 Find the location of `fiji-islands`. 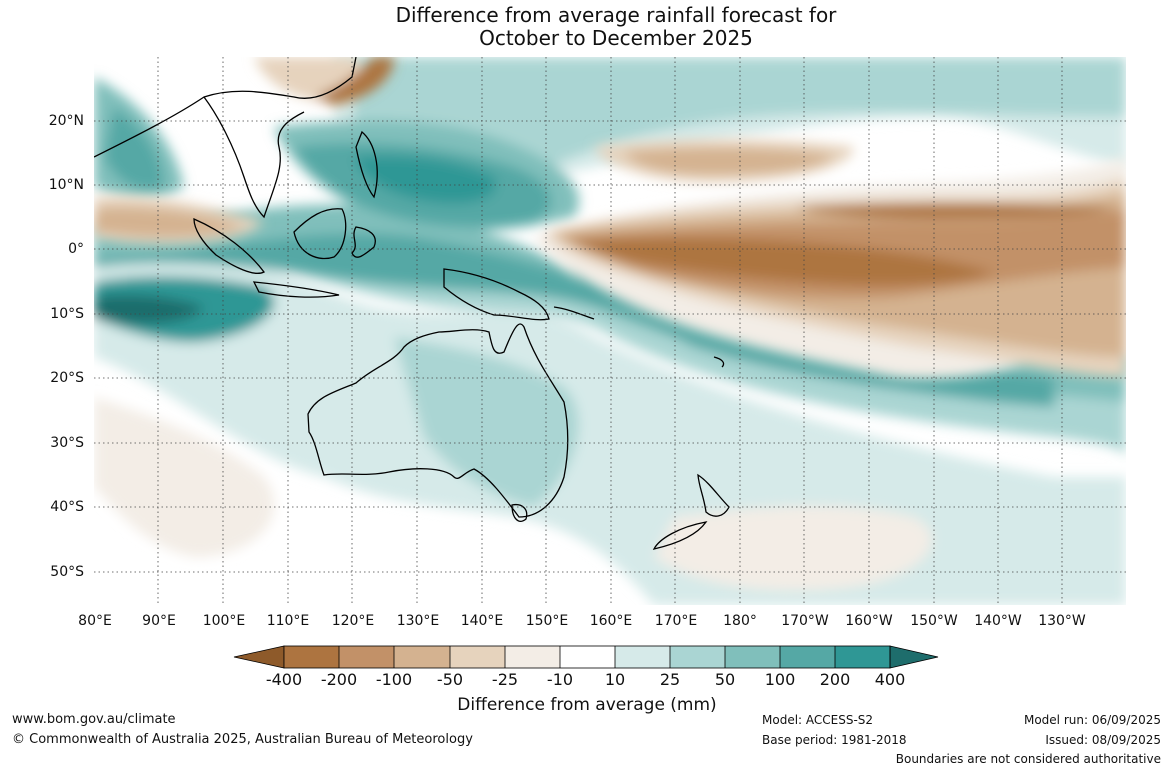

fiji-islands is located at coordinates (719, 362).